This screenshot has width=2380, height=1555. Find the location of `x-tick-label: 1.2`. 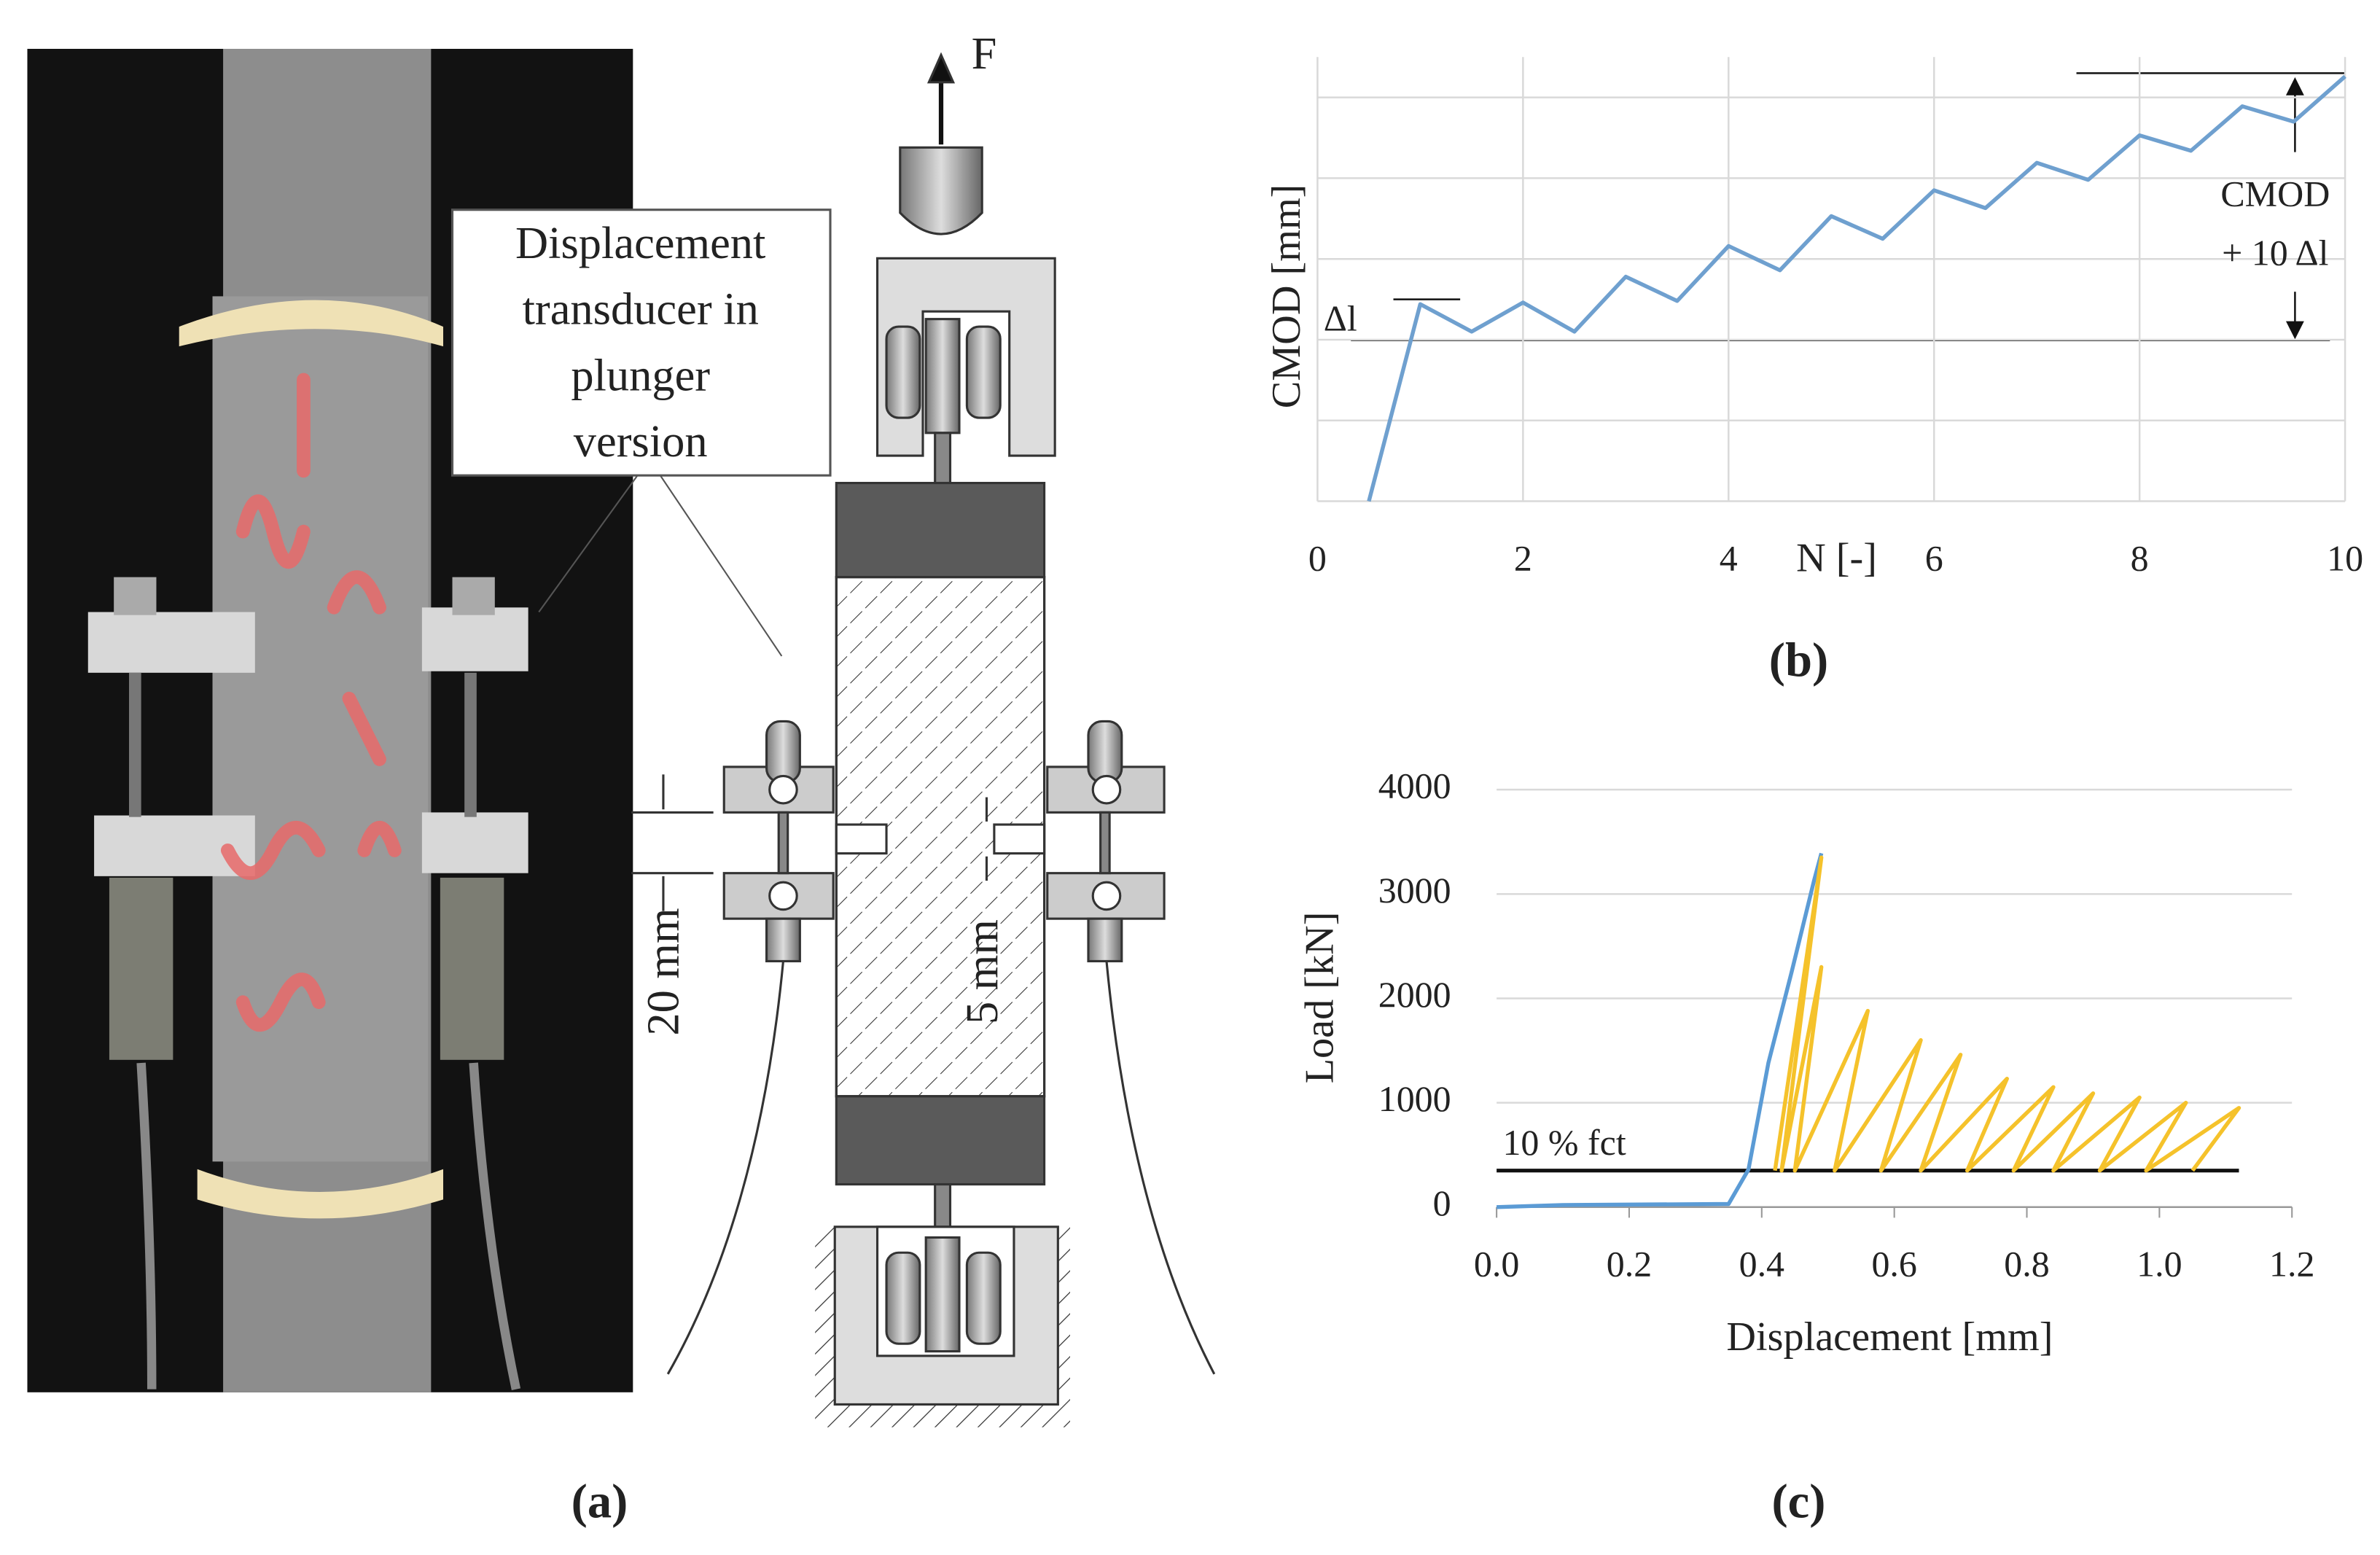

x-tick-label: 1.2 is located at coordinates (2291, 1264).